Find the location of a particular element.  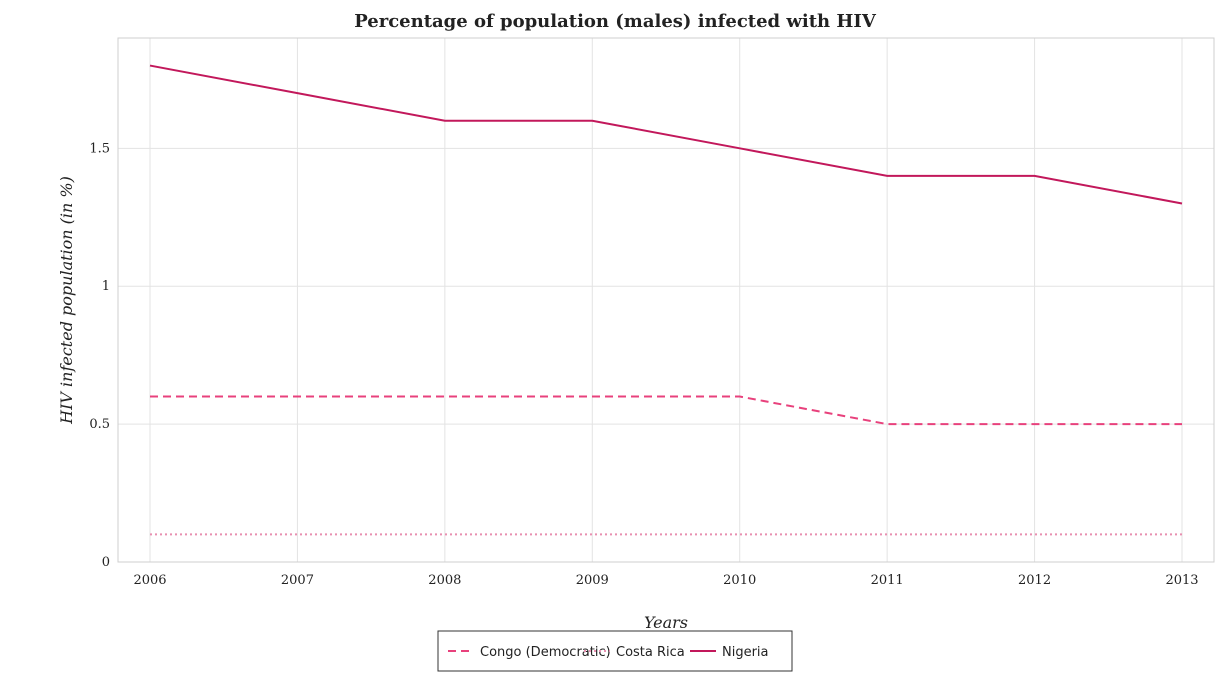

x-tick-label: 2012 is located at coordinates (1034, 580).